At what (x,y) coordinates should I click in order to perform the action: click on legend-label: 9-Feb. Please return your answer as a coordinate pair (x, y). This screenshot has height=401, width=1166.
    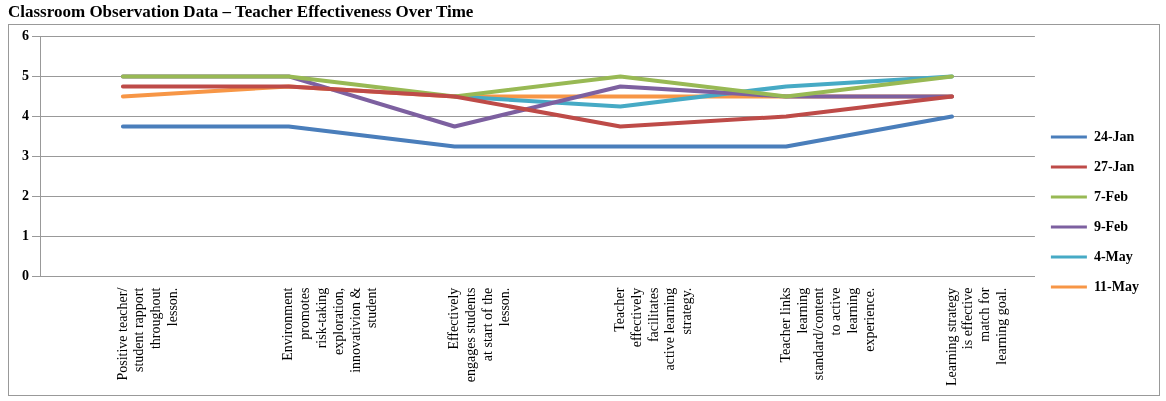
    Looking at the image, I should click on (1111, 226).